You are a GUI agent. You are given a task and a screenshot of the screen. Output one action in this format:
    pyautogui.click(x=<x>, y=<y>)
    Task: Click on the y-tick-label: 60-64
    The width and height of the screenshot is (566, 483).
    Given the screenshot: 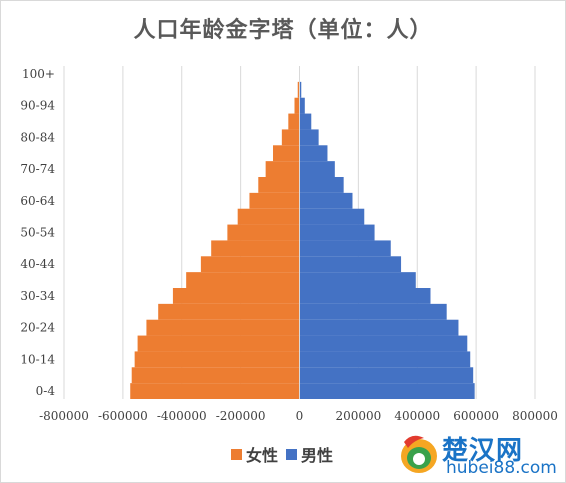 What is the action you would take?
    pyautogui.click(x=37, y=201)
    